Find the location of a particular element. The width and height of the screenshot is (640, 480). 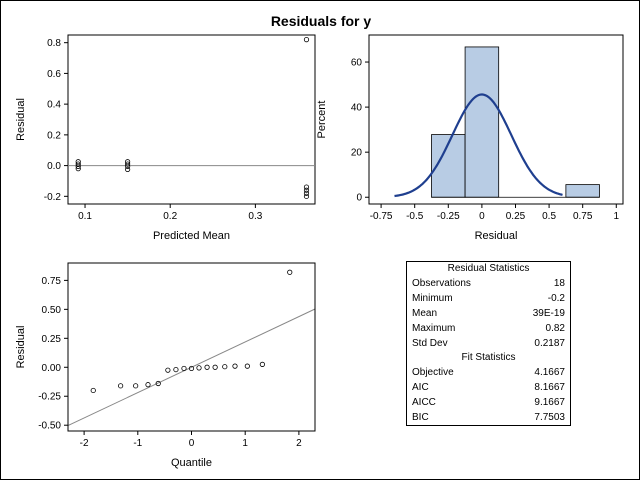

stat-value: 39E-19 is located at coordinates (548, 313).